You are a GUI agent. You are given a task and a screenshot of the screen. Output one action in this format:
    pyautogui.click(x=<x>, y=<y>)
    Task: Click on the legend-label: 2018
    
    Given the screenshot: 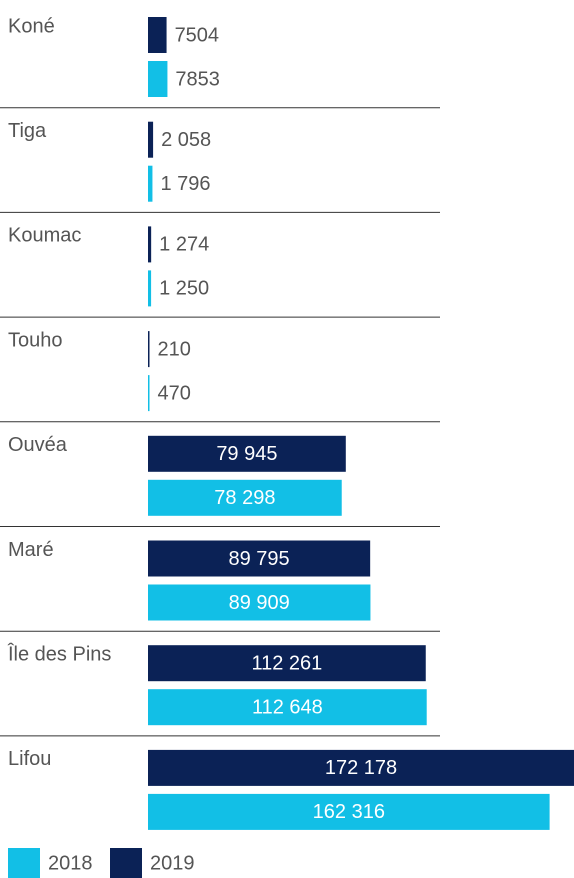 What is the action you would take?
    pyautogui.click(x=70, y=863)
    